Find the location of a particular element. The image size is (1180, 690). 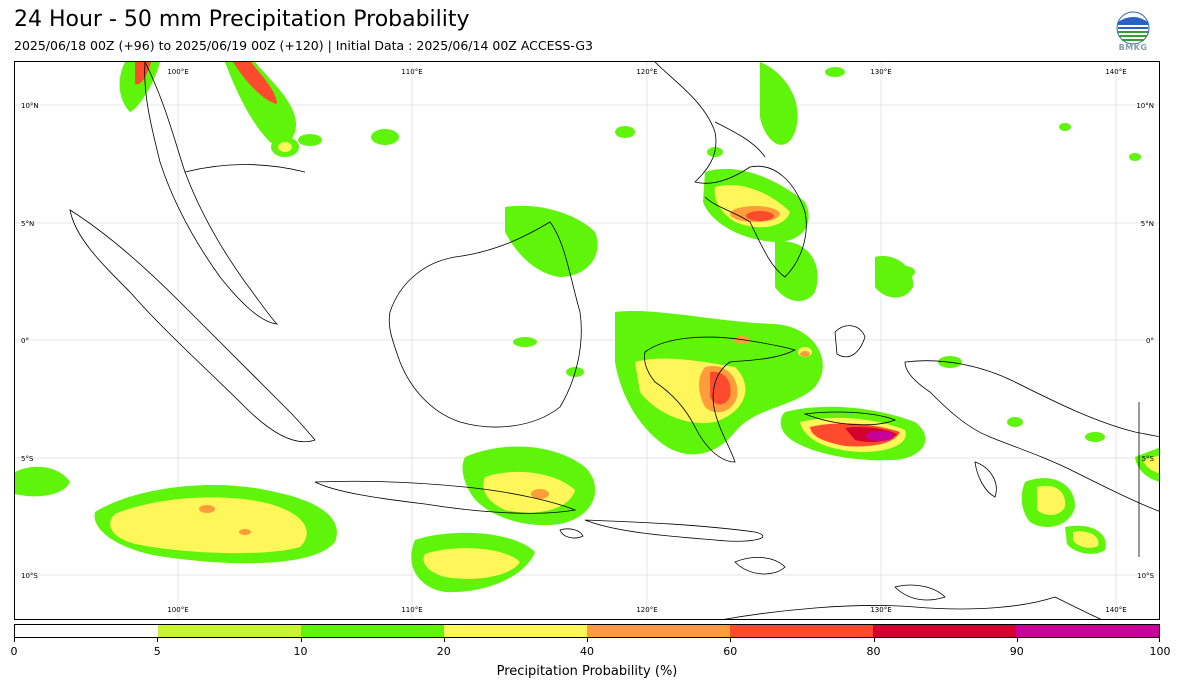

colorbar-tick-label: 100 is located at coordinates (1160, 651).